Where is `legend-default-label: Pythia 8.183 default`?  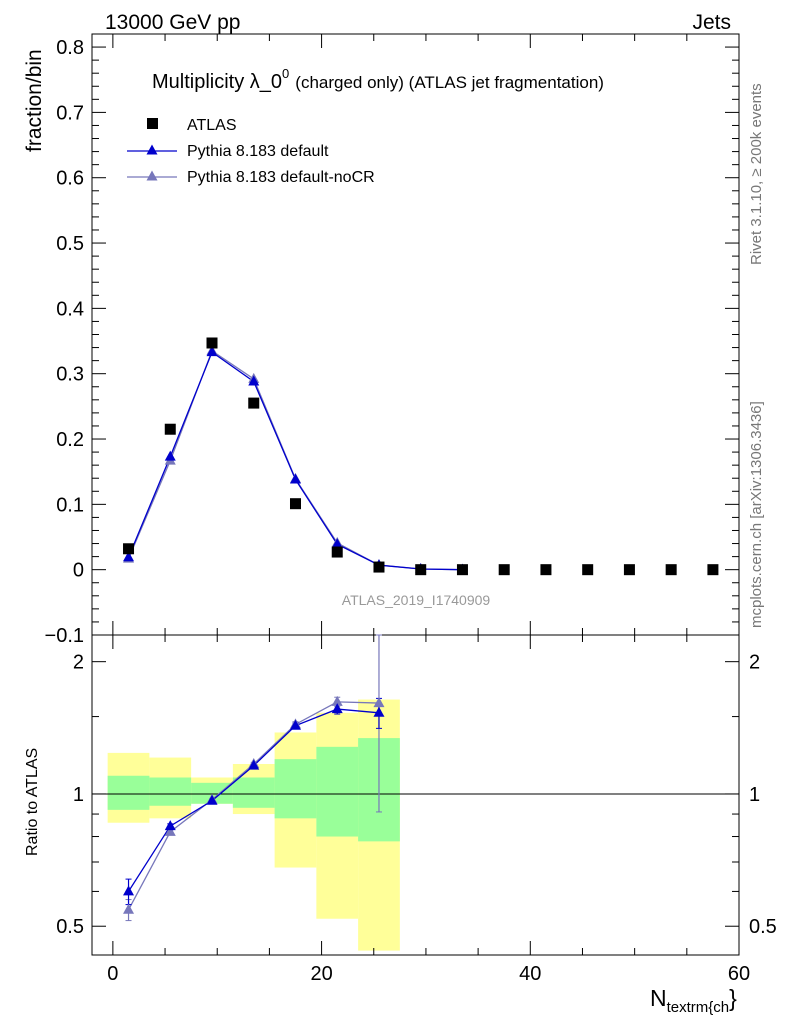
legend-default-label: Pythia 8.183 default is located at coordinates (258, 151).